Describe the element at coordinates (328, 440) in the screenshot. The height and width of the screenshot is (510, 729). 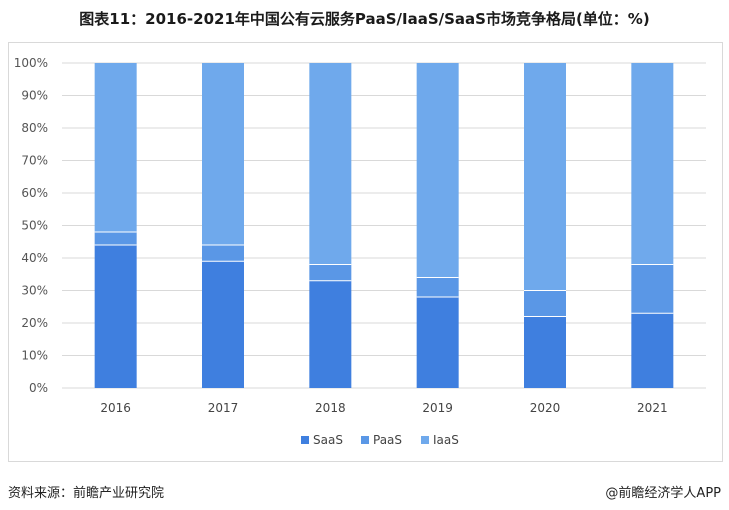
I see `legend-label-saas: SaaS` at that location.